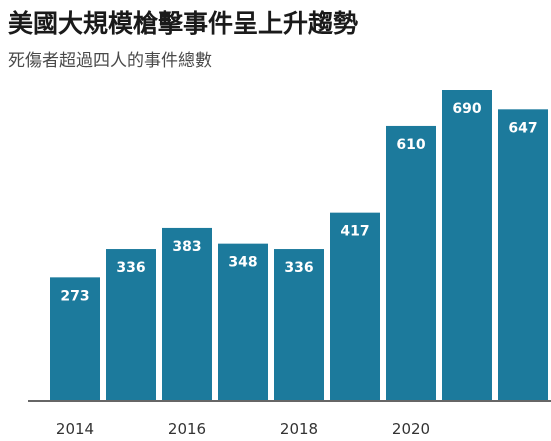 This screenshot has width=551, height=441. I want to click on x-tick-label: 2018, so click(299, 429).